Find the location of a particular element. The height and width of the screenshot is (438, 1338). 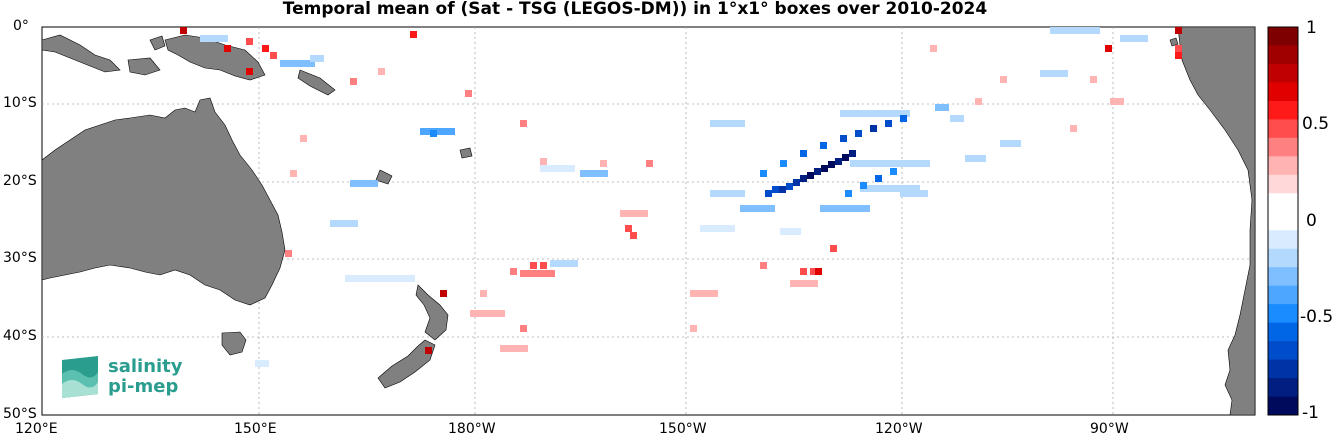

lon-label: 120°W is located at coordinates (899, 429).